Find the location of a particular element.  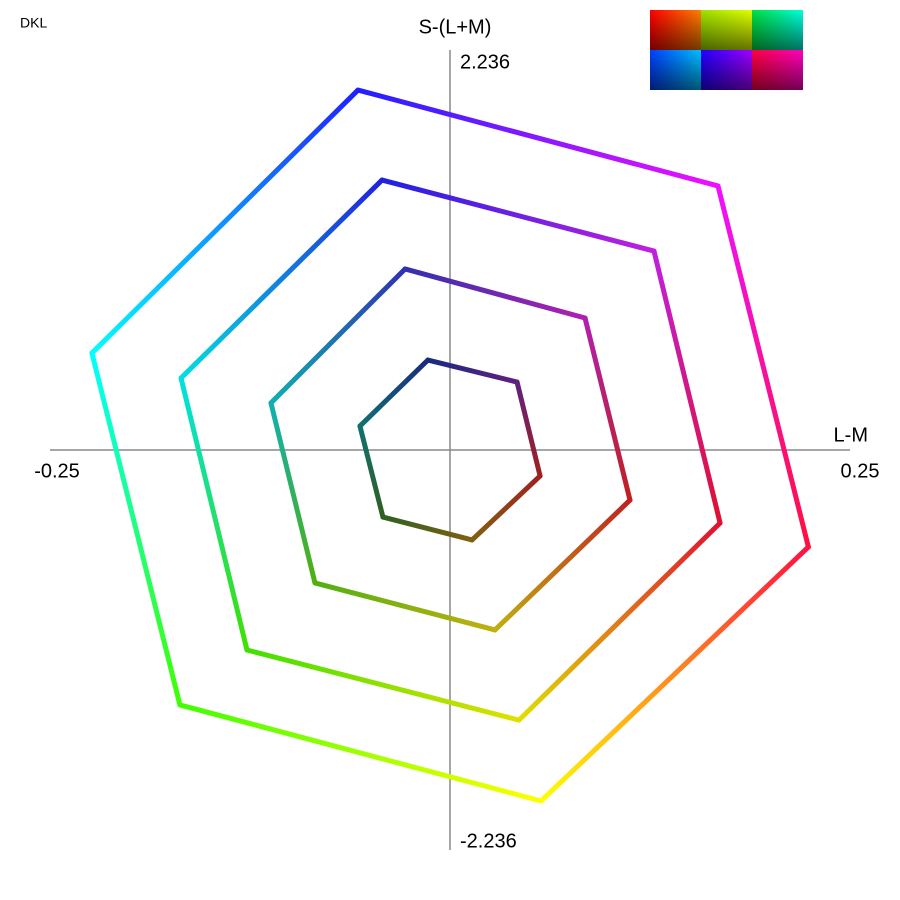

x-axis-label: L-M is located at coordinates (851, 435).